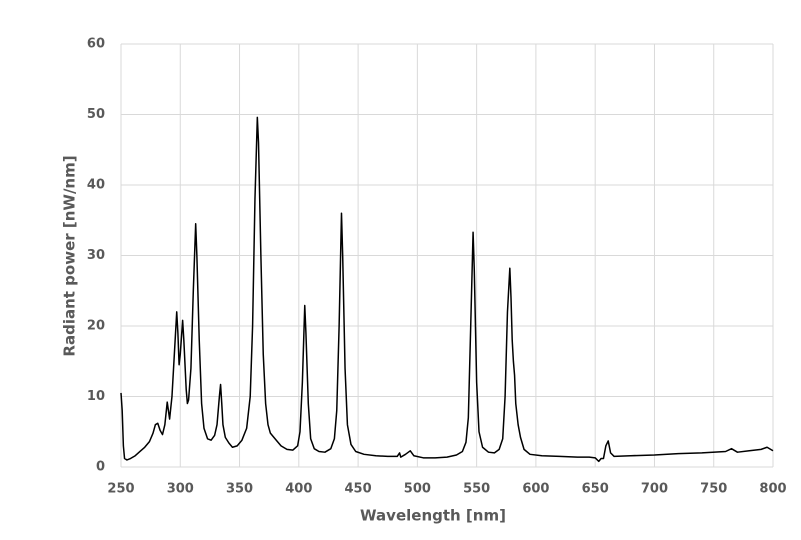 The image size is (801, 540). I want to click on y-tick-label: 50, so click(96, 114).